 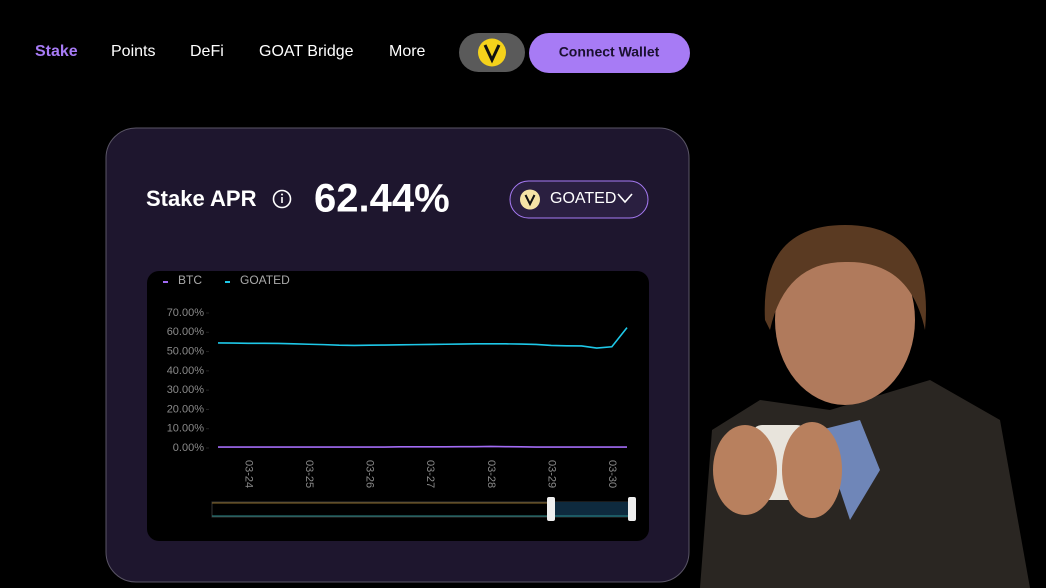 I want to click on x-tick-label: 03-30, so click(x=612, y=474).